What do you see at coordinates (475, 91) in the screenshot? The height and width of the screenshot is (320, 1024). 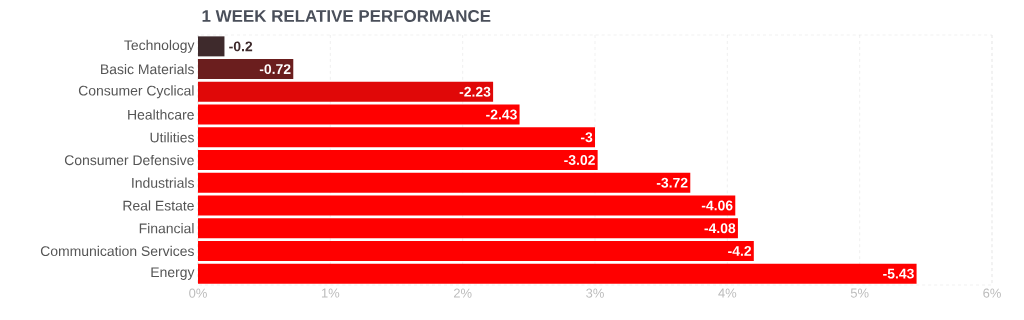 I see `data-label: -2.23` at bounding box center [475, 91].